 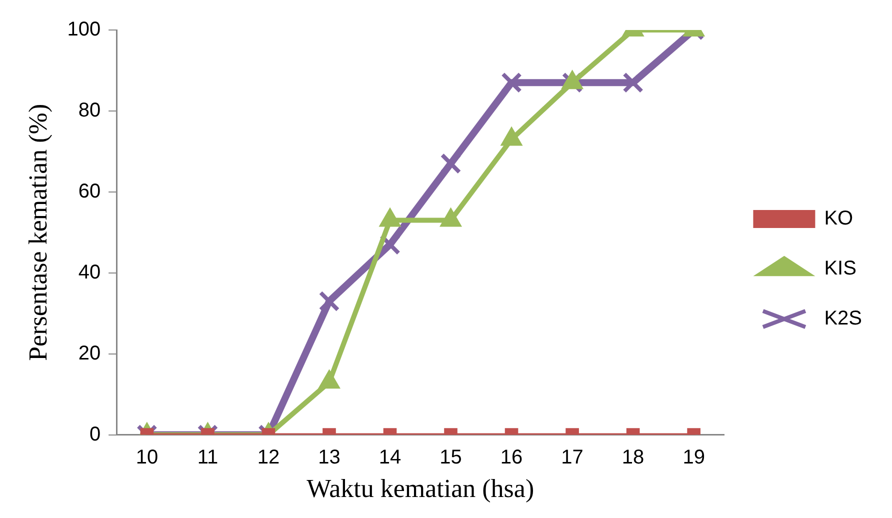 What do you see at coordinates (843, 319) in the screenshot?
I see `legend-label: K2S` at bounding box center [843, 319].